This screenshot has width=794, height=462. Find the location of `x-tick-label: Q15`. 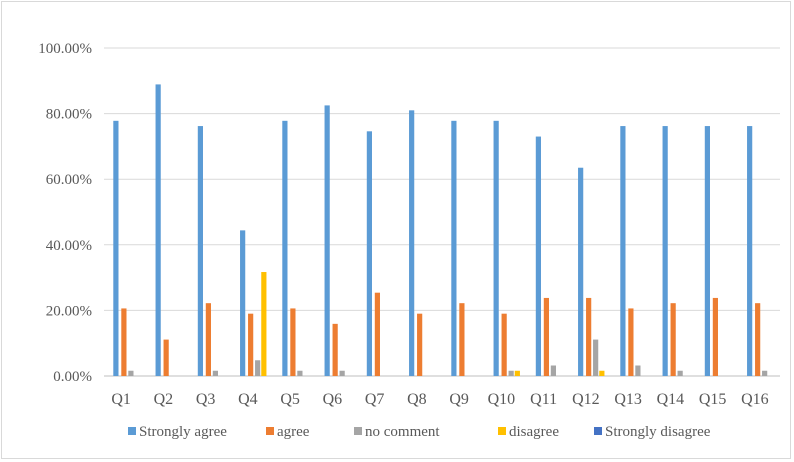

x-tick-label: Q15 is located at coordinates (713, 399).